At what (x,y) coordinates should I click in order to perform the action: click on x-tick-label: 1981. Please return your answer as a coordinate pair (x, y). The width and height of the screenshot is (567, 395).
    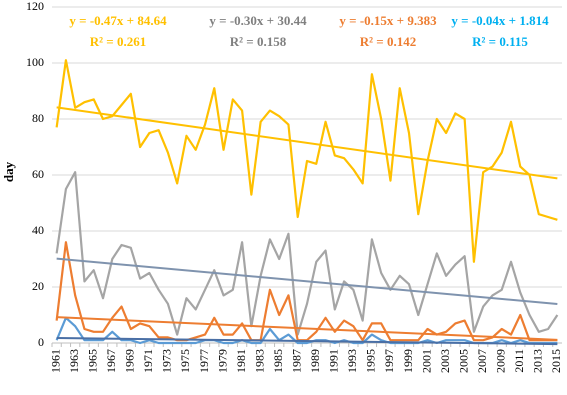
    Looking at the image, I should click on (241, 361).